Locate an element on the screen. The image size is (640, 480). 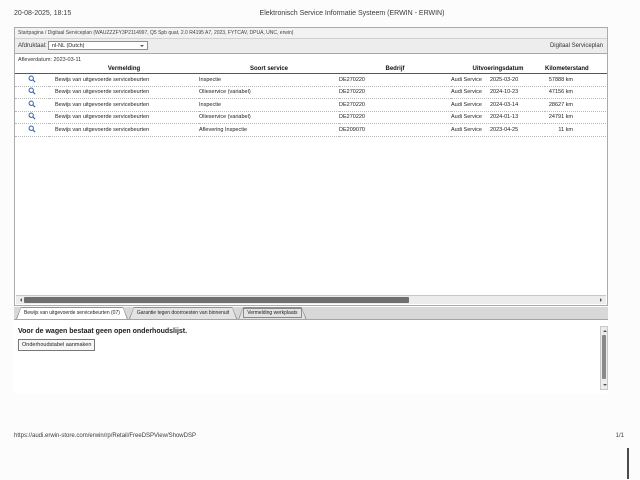
uitvoeringsdatum: 2024-10-23 is located at coordinates (504, 92).